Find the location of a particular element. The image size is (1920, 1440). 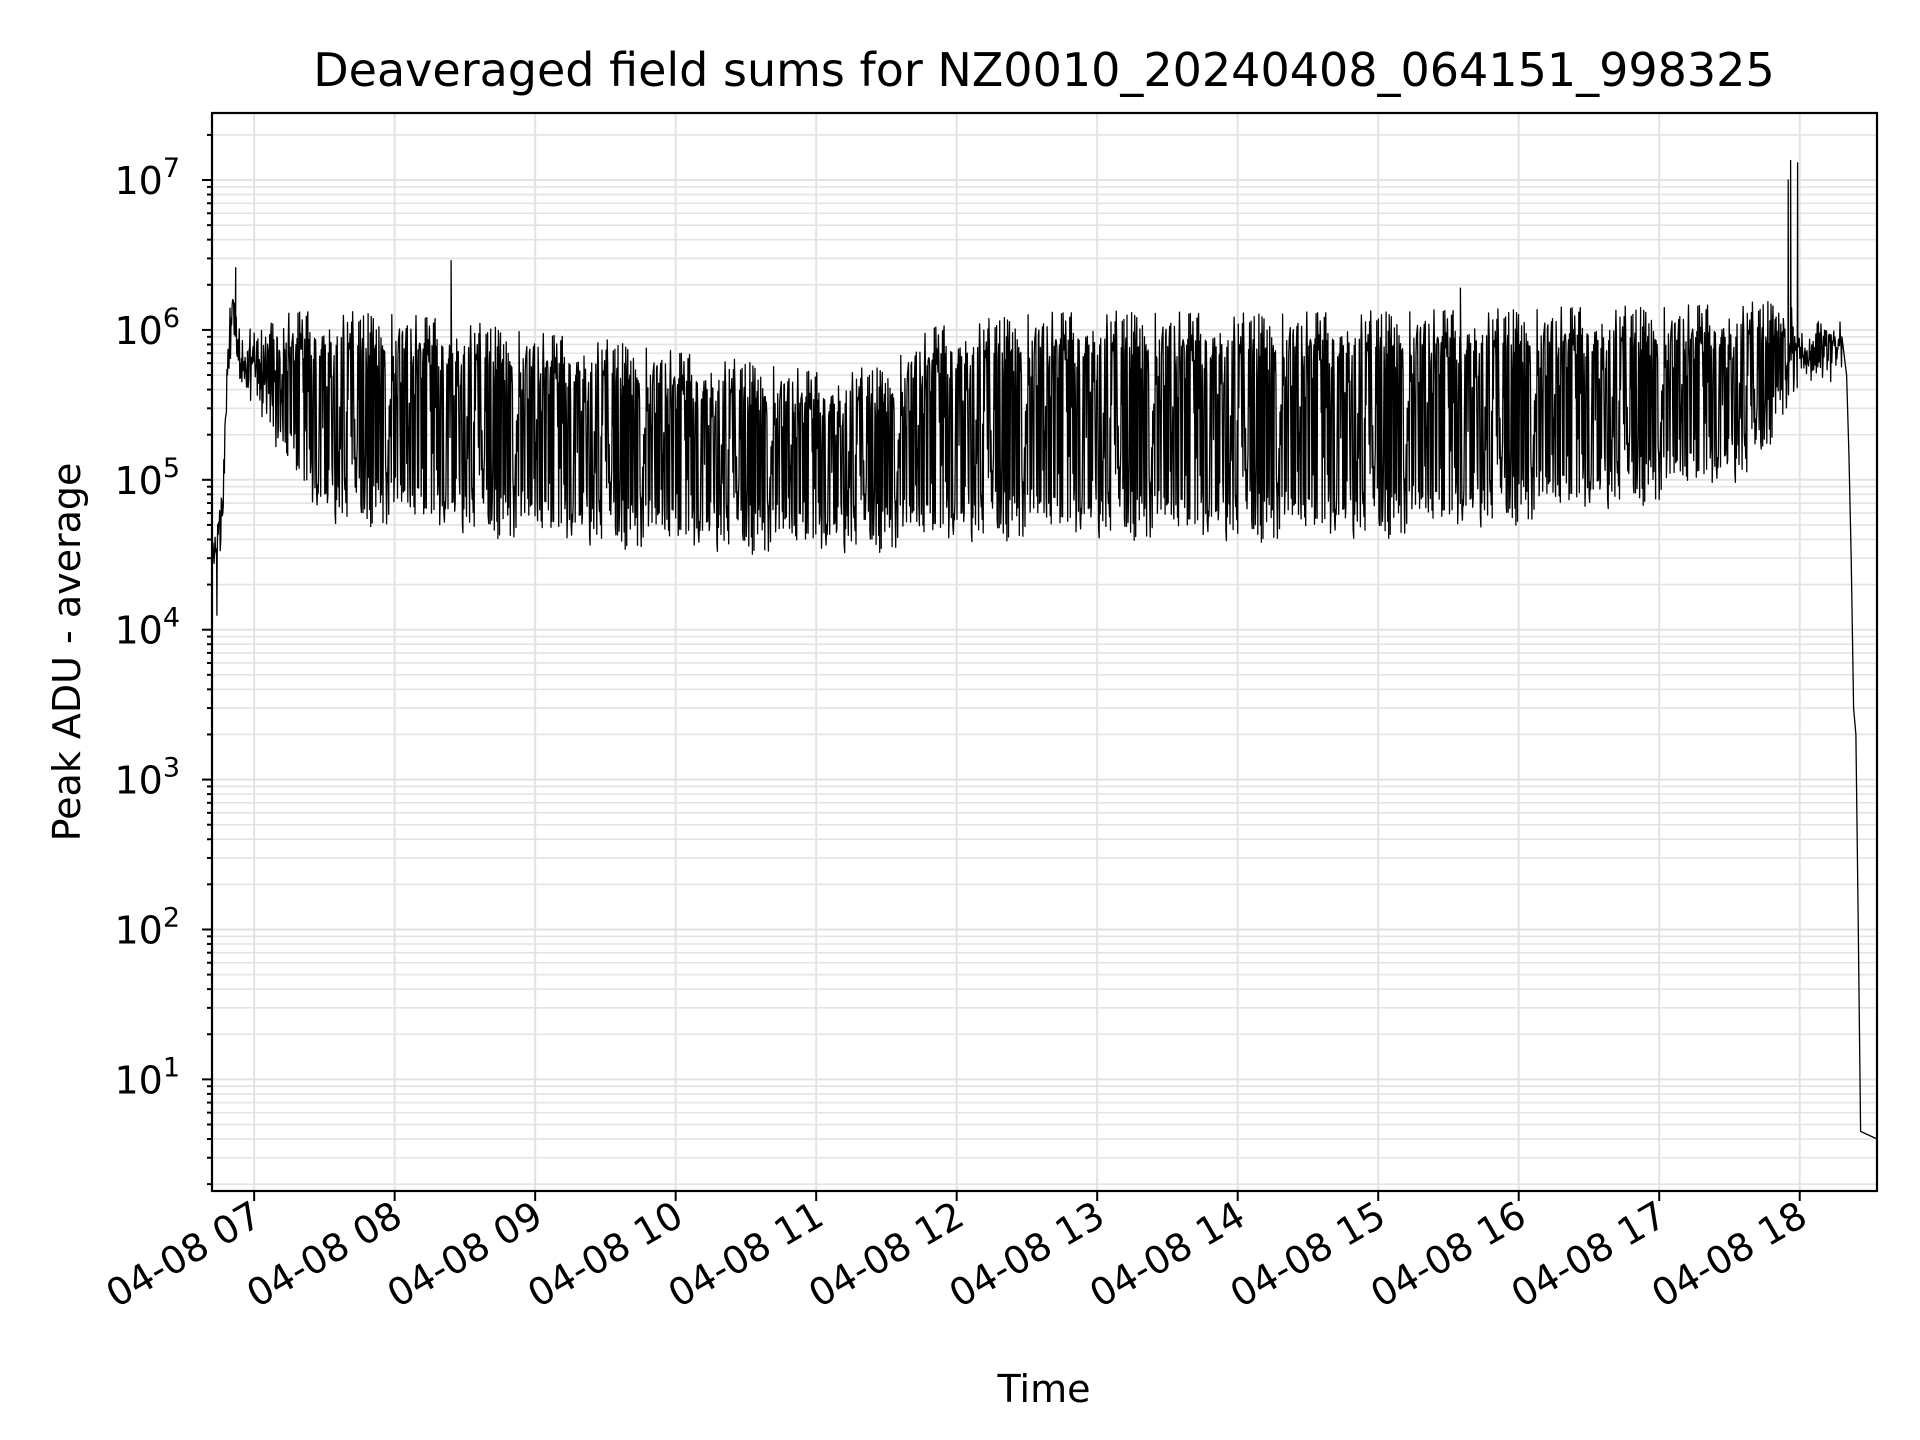

y-tick-label: 10¹ is located at coordinates (147, 1077).